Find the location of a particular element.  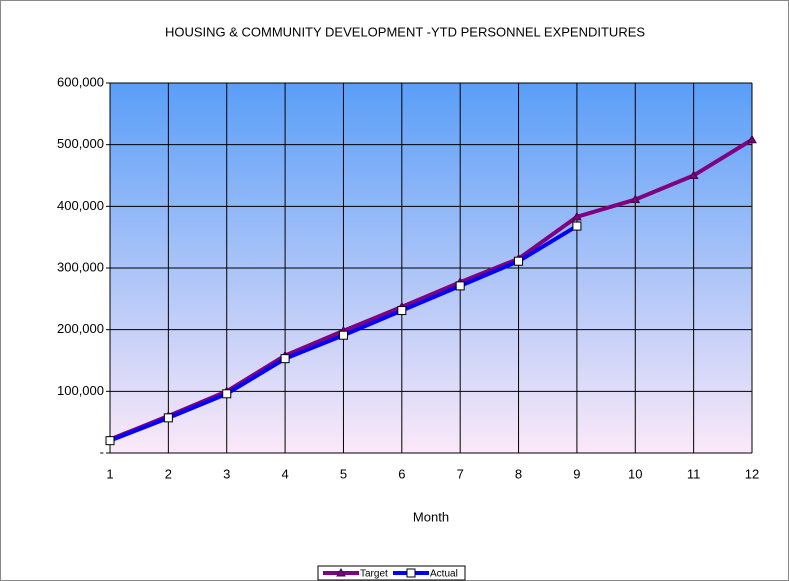

legend is located at coordinates (391, 573).